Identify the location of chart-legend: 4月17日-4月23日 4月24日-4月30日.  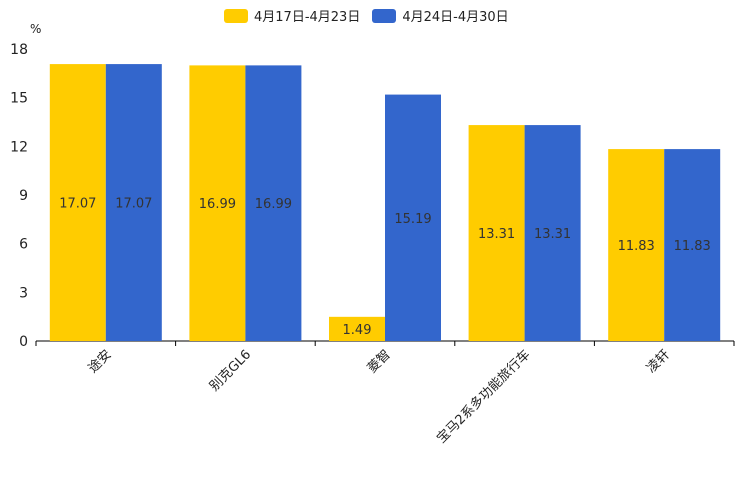
(366, 15).